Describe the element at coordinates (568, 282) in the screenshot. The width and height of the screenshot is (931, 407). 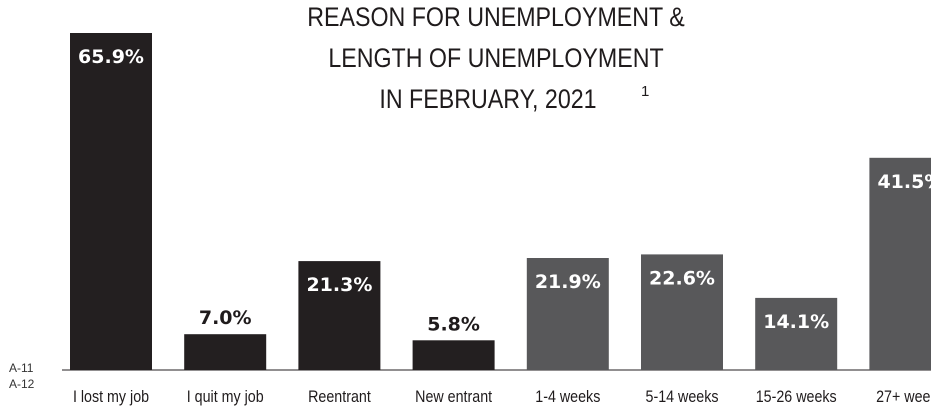
I see `value-label-4: 21.9%` at that location.